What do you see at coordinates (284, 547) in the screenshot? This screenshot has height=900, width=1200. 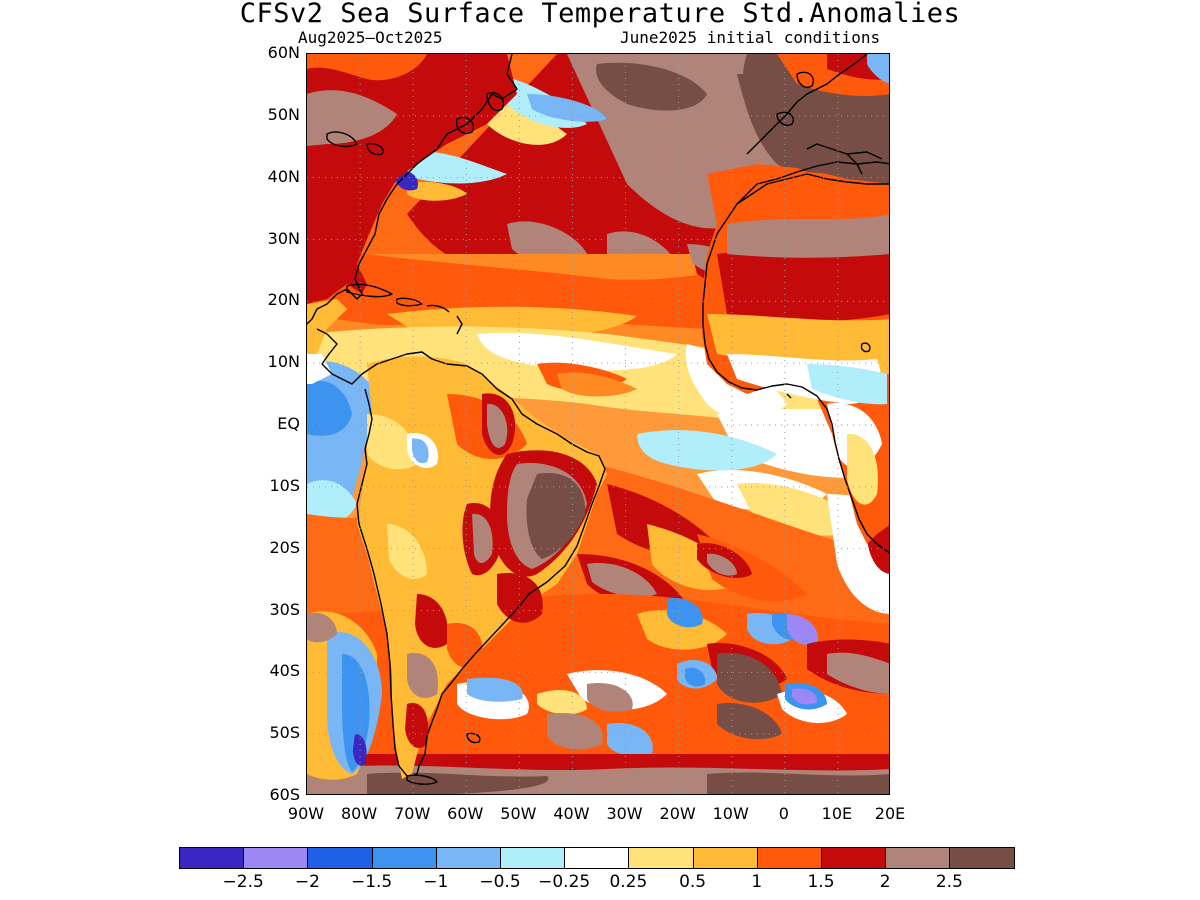 I see `lat-label: 20S` at bounding box center [284, 547].